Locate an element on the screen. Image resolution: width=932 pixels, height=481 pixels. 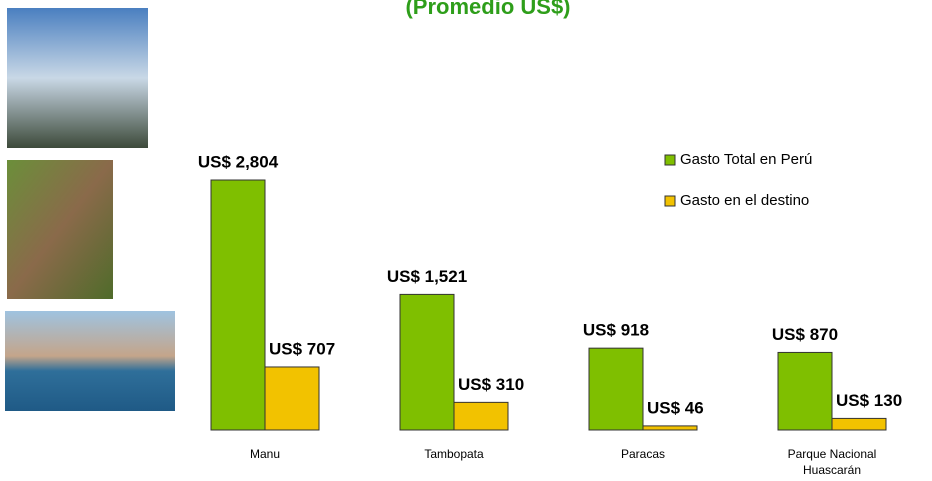
data-label: US$ 707 is located at coordinates (302, 348).